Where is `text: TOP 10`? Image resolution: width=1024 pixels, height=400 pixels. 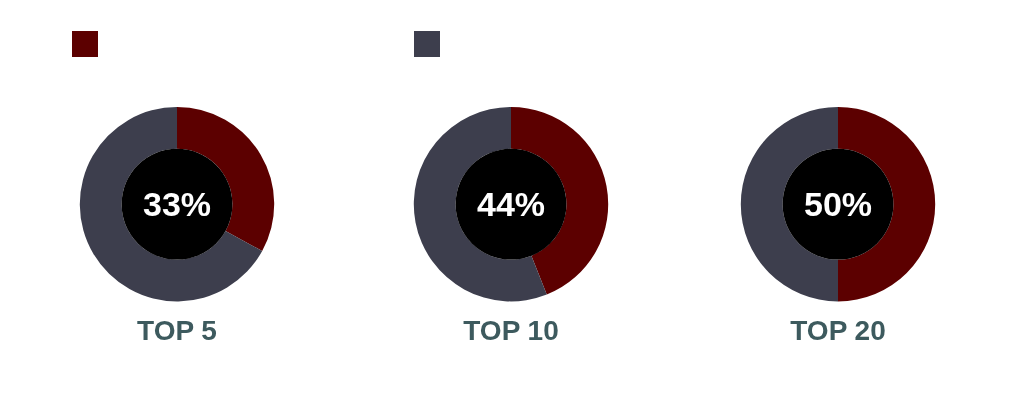
text: TOP 10 is located at coordinates (511, 330).